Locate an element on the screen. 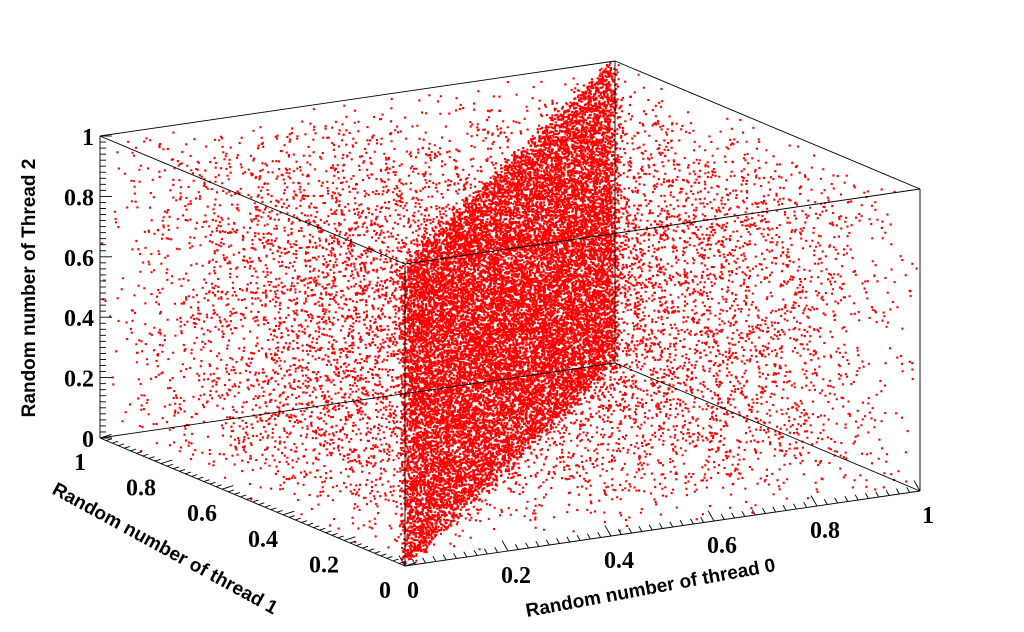 Image resolution: width=1024 pixels, height=632 pixels. z-tick-label: 0.4 is located at coordinates (79, 319).